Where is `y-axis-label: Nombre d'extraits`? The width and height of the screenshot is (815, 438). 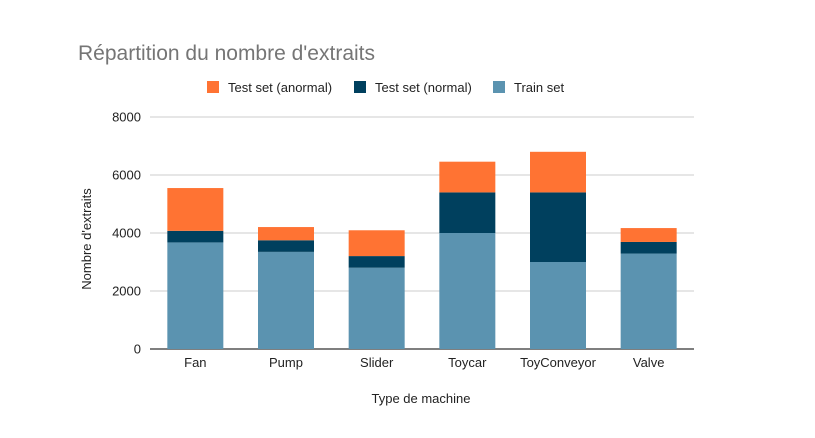
y-axis-label: Nombre d'extraits is located at coordinates (86, 239).